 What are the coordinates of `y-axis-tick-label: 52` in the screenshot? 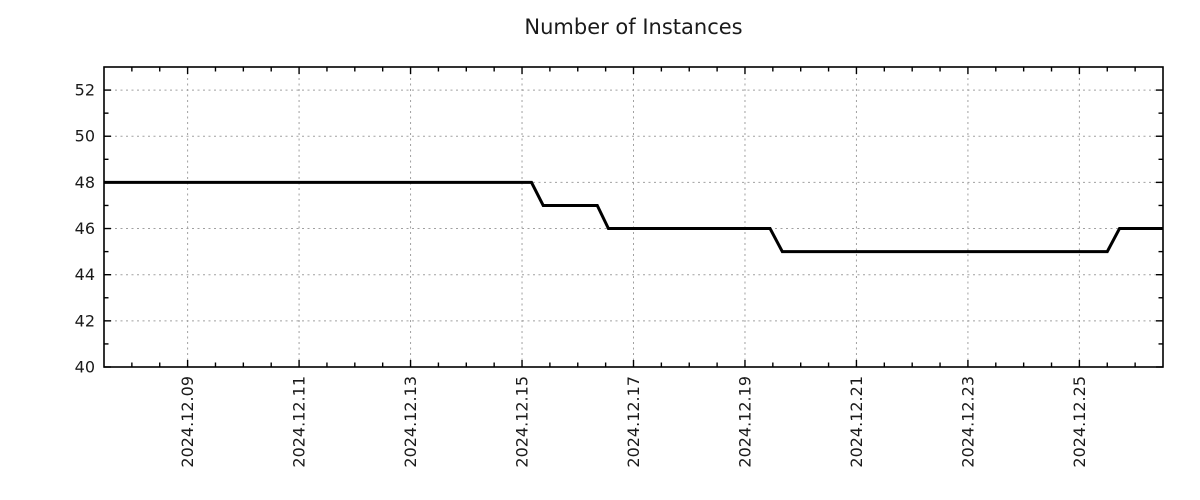 It's located at (85, 90).